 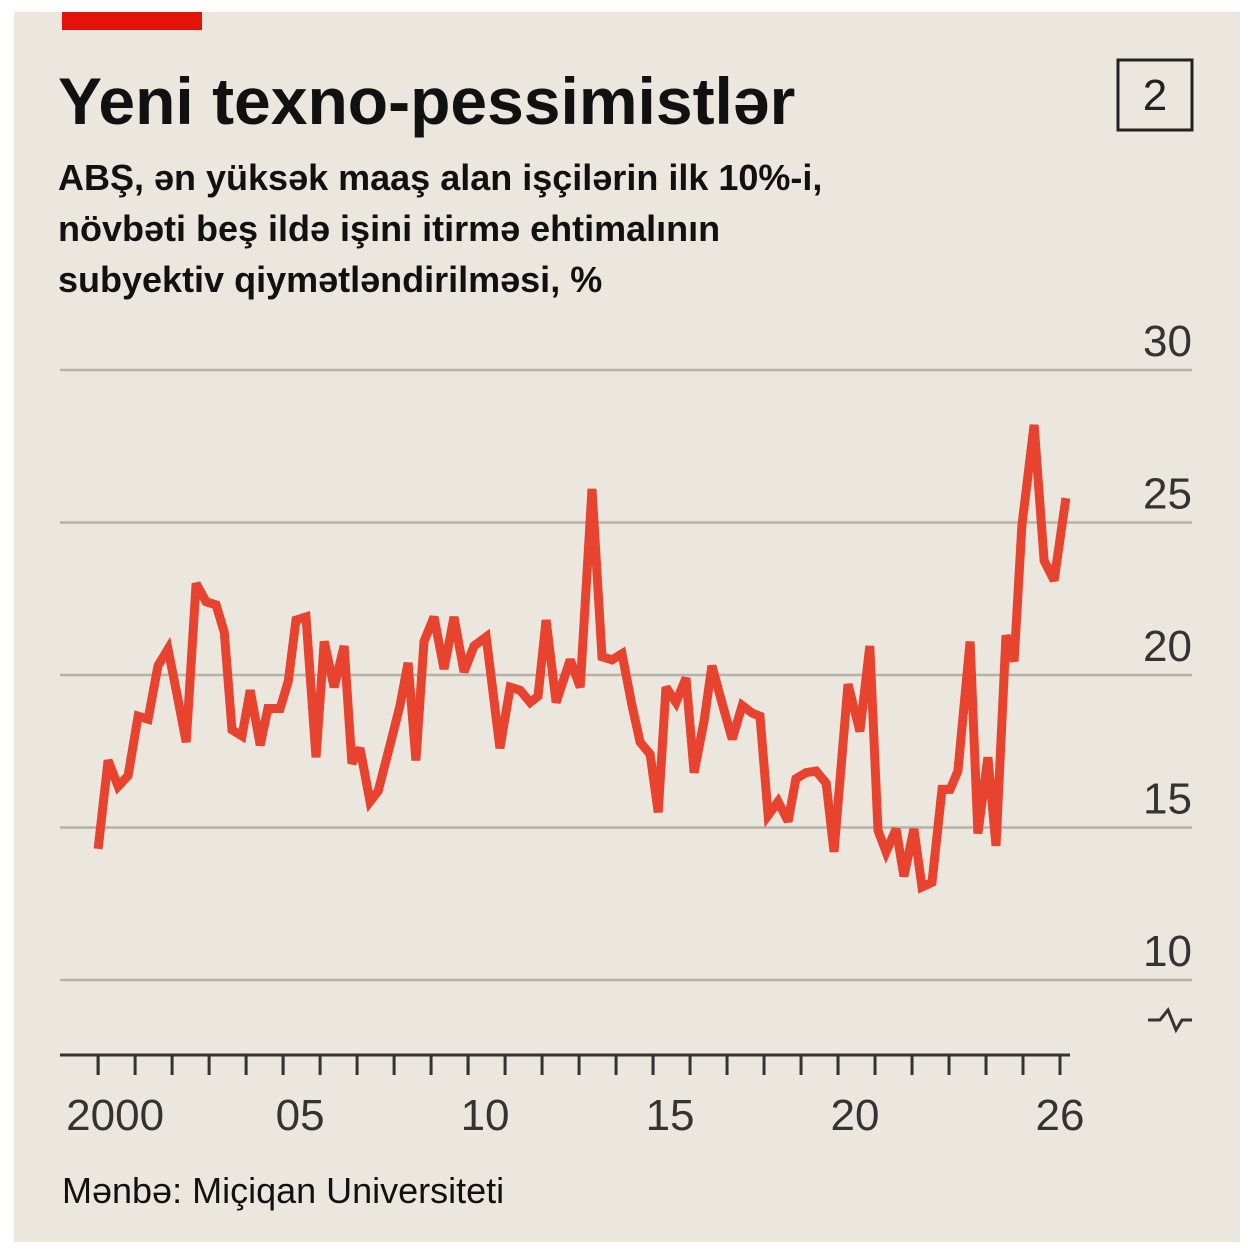 I want to click on x-tick-label: 20, so click(x=855, y=1115).